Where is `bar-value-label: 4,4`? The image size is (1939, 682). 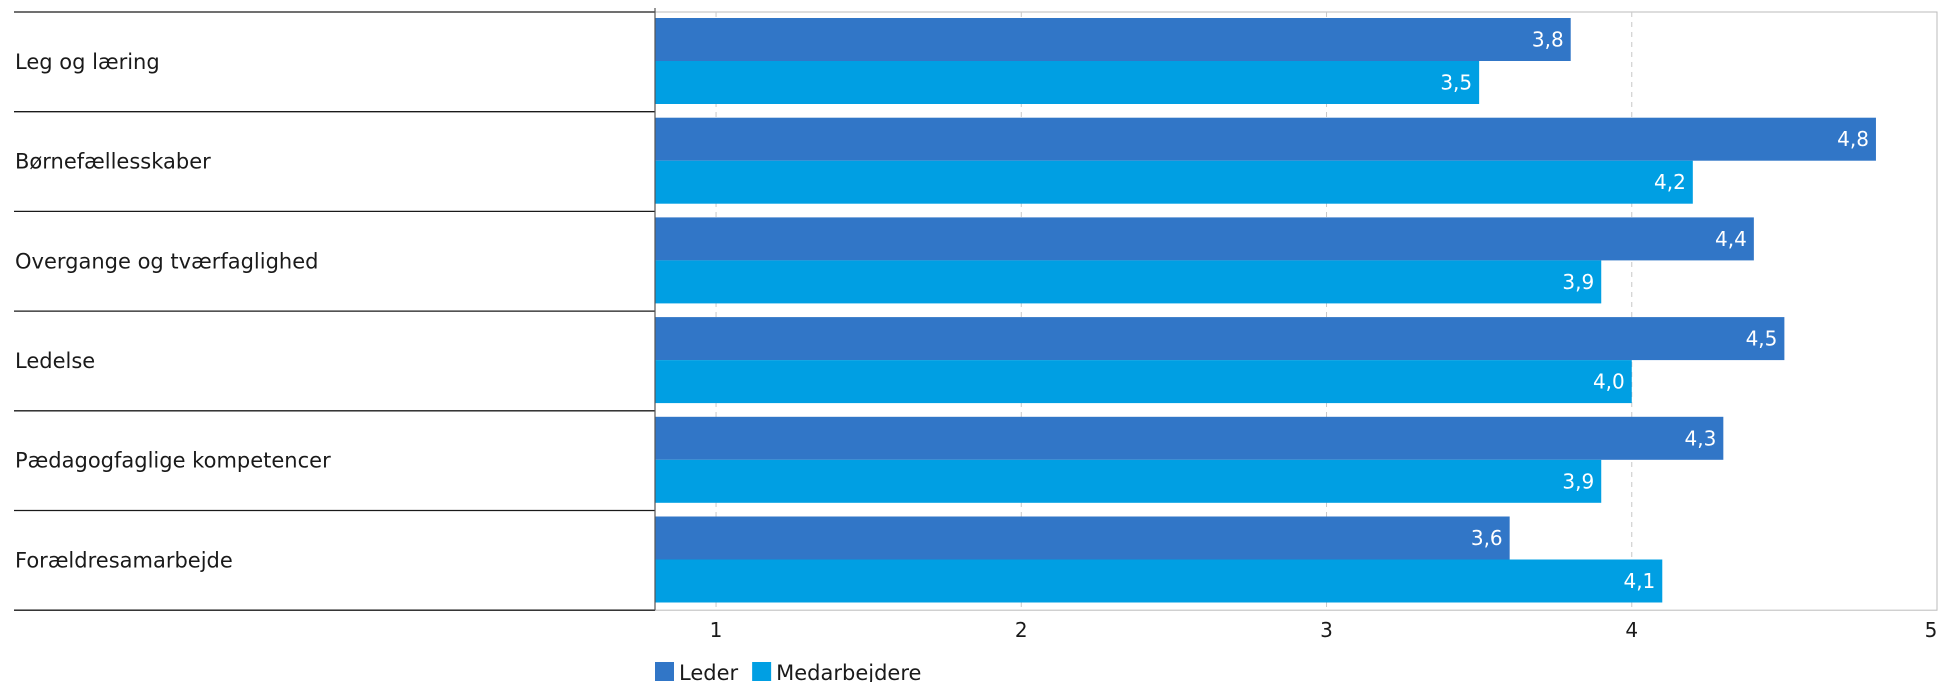
bar-value-label: 4,4 is located at coordinates (1731, 239).